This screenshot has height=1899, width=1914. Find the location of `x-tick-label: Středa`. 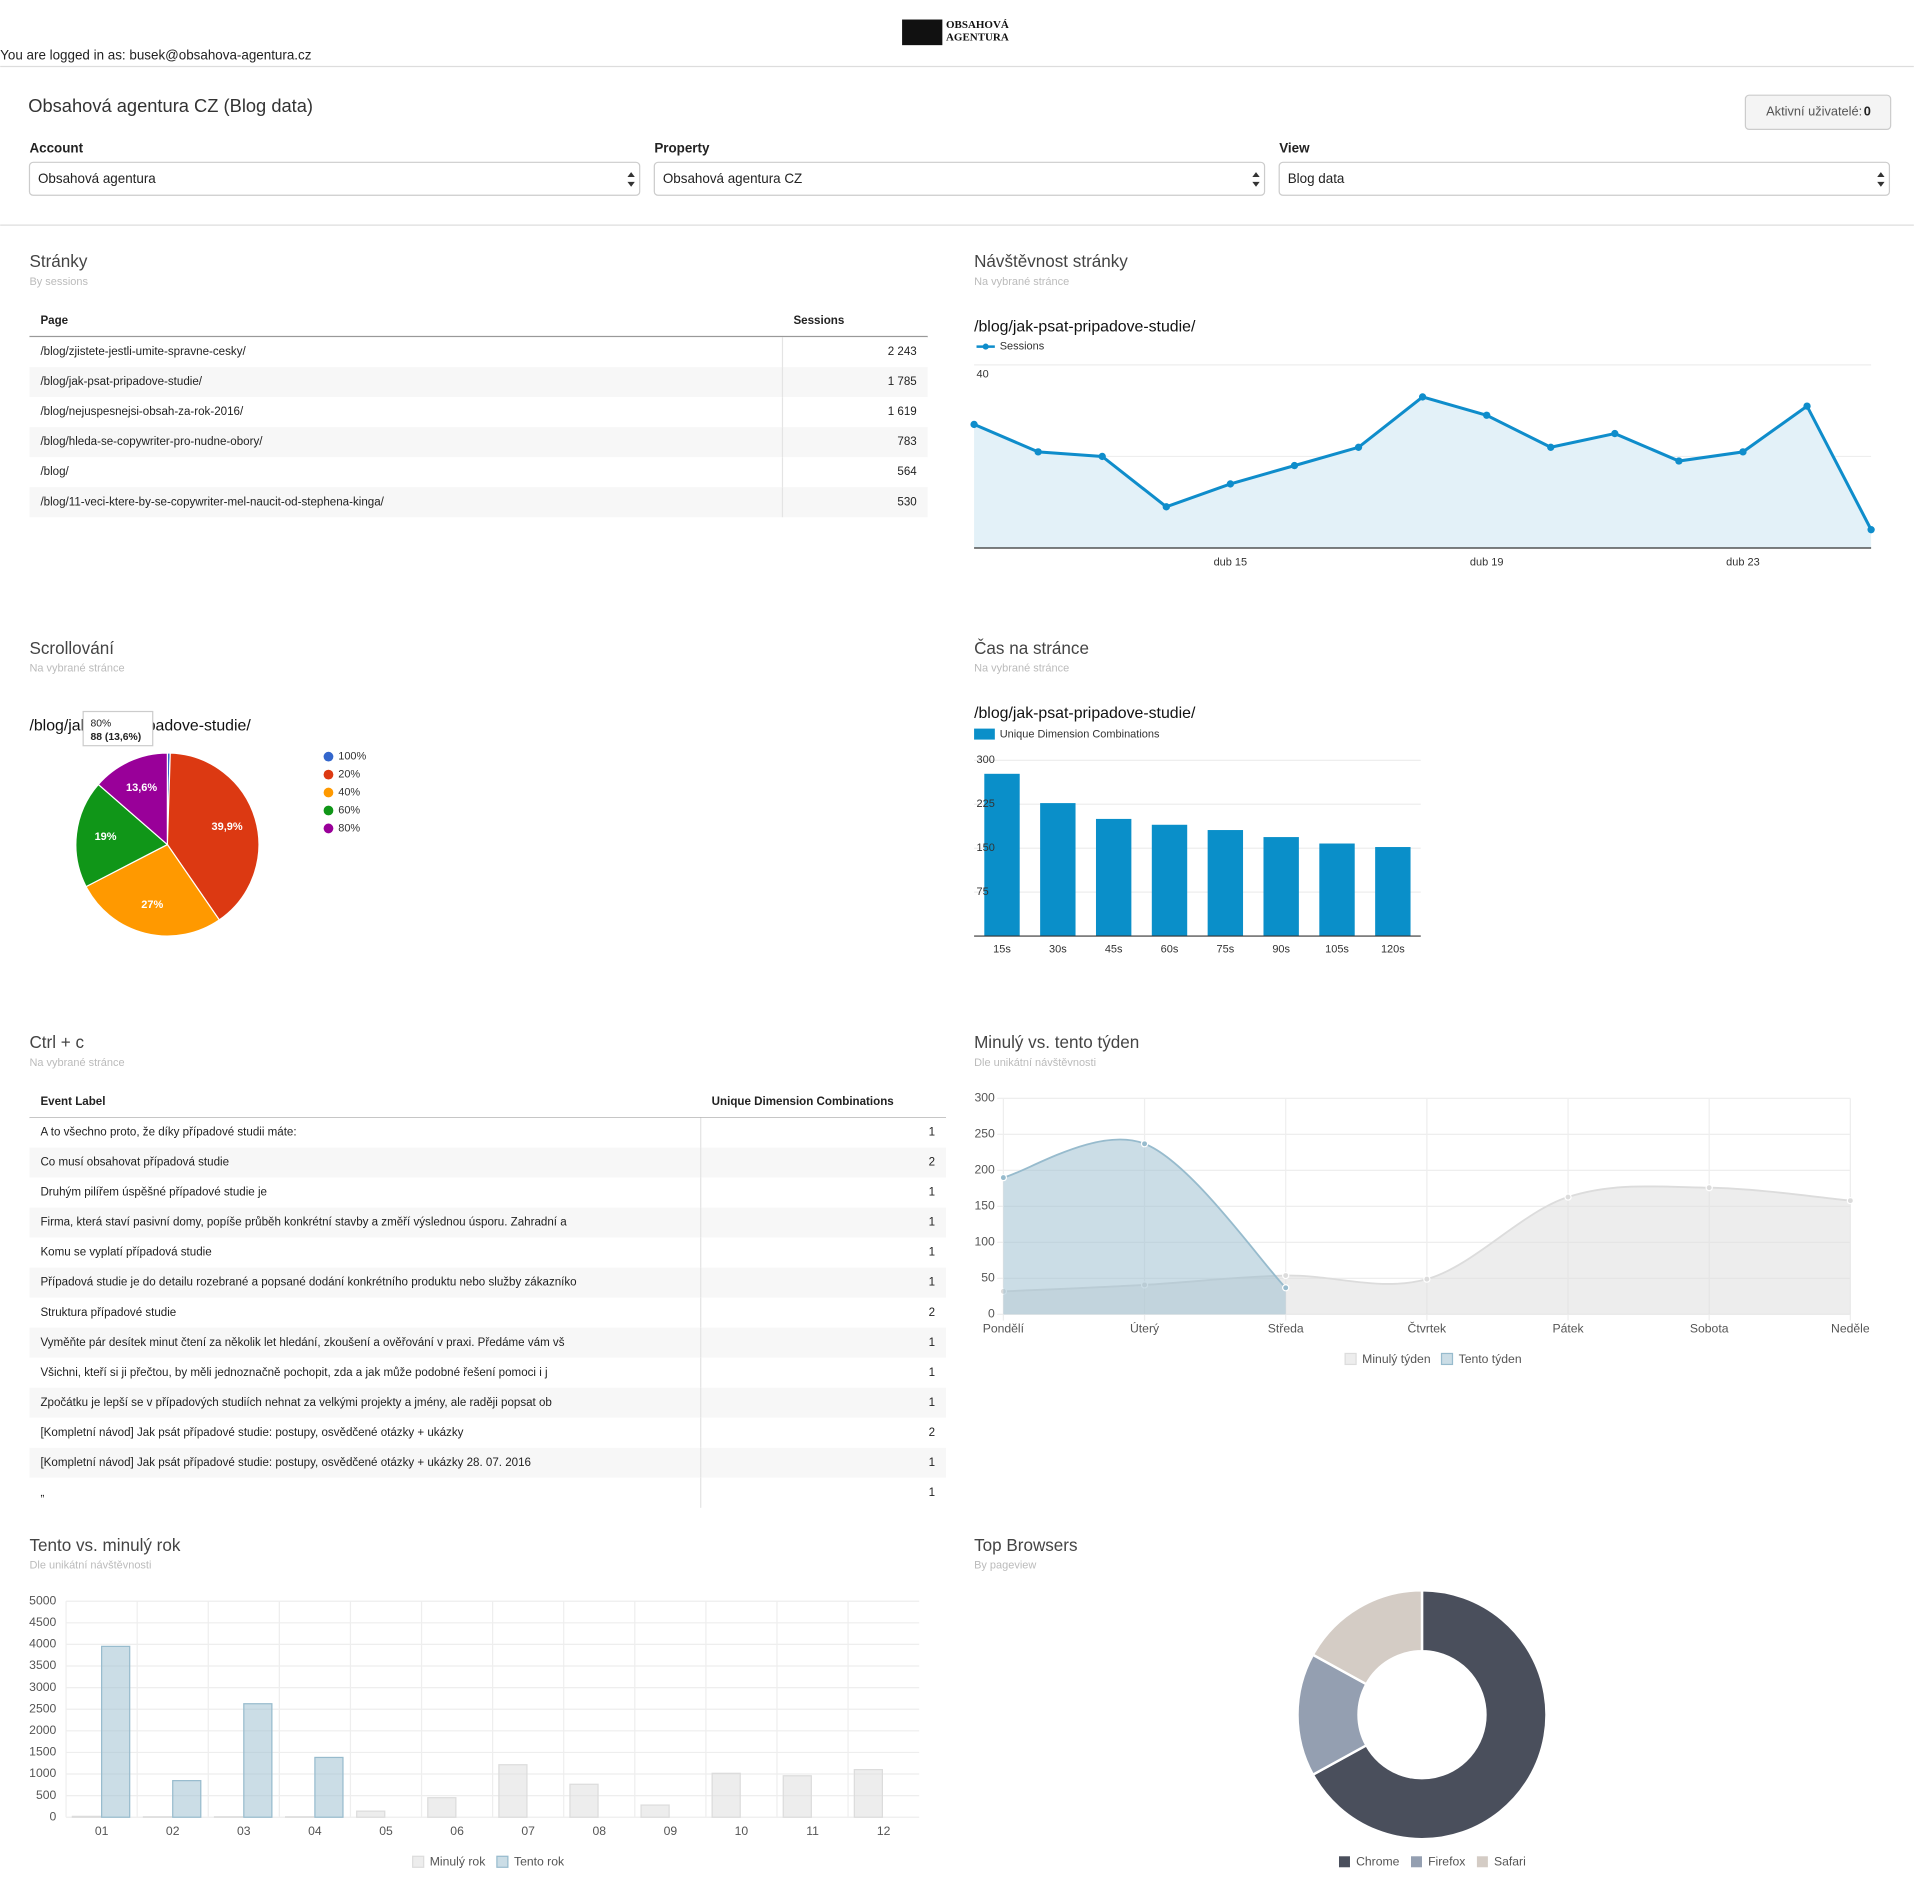

x-tick-label: Středa is located at coordinates (1286, 1328).